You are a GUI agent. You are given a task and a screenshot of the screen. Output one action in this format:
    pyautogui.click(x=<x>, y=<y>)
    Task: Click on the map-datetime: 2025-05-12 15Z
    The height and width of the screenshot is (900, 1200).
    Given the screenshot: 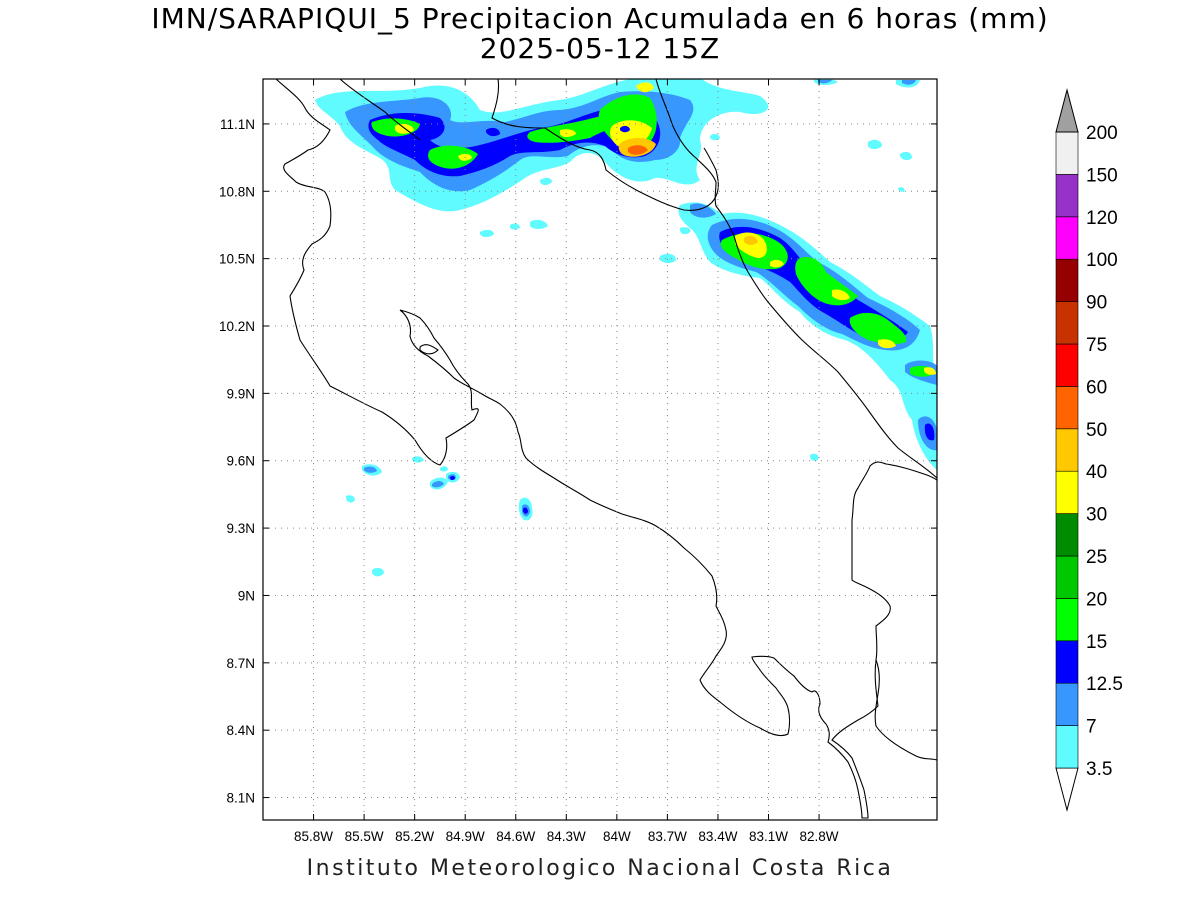 What is the action you would take?
    pyautogui.click(x=600, y=48)
    